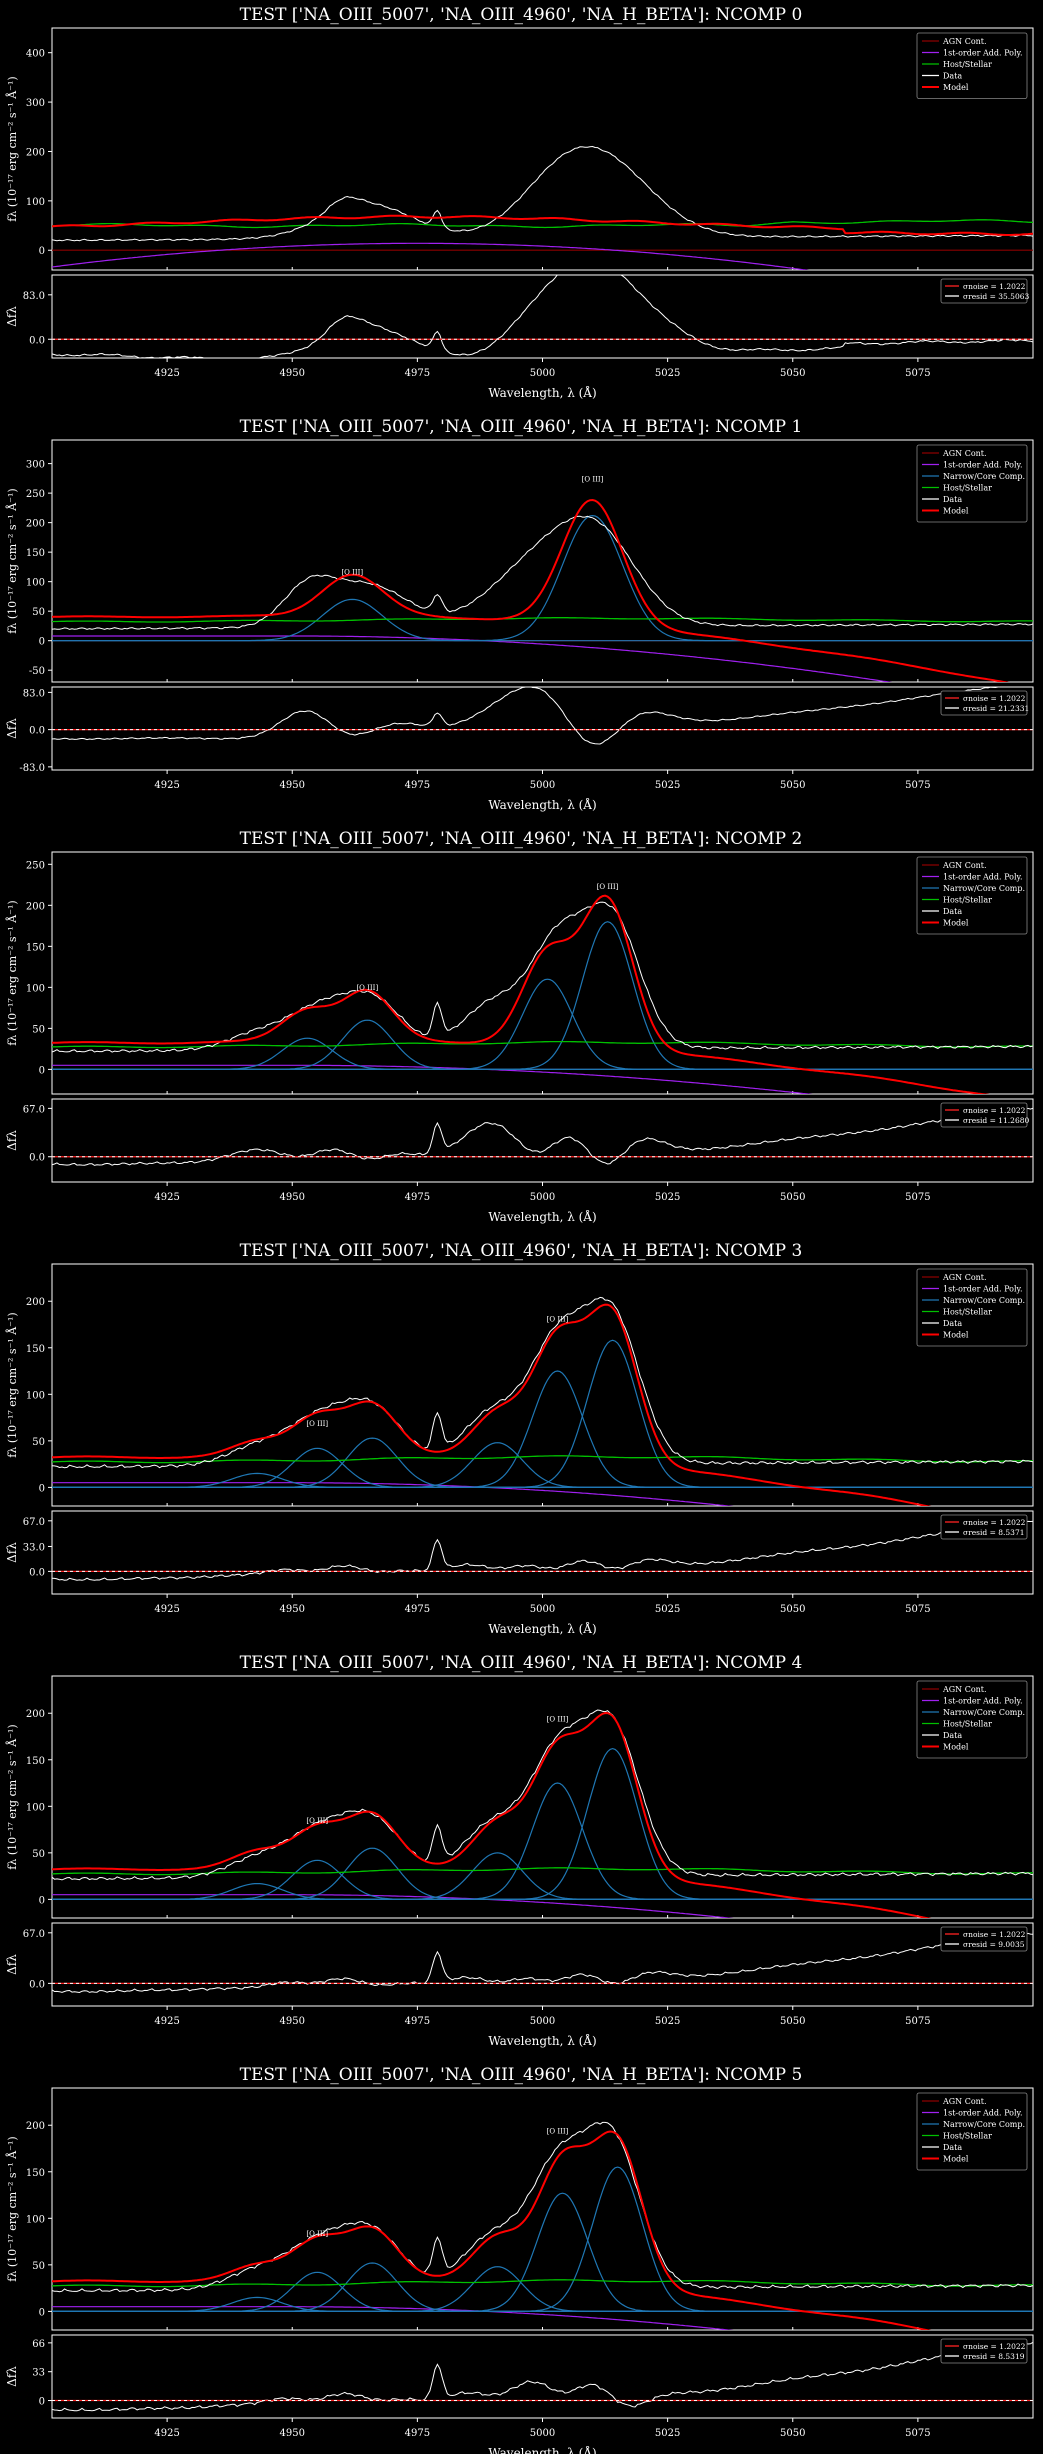 The height and width of the screenshot is (2454, 1043). Describe the element at coordinates (35, 103) in the screenshot. I see `y-tick-label: 300` at that location.